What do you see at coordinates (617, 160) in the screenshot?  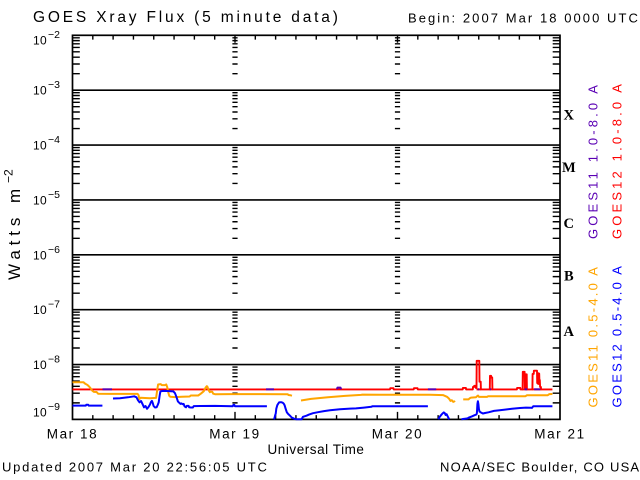 I see `svg-text: GOES12 1.0-8.0 A` at bounding box center [617, 160].